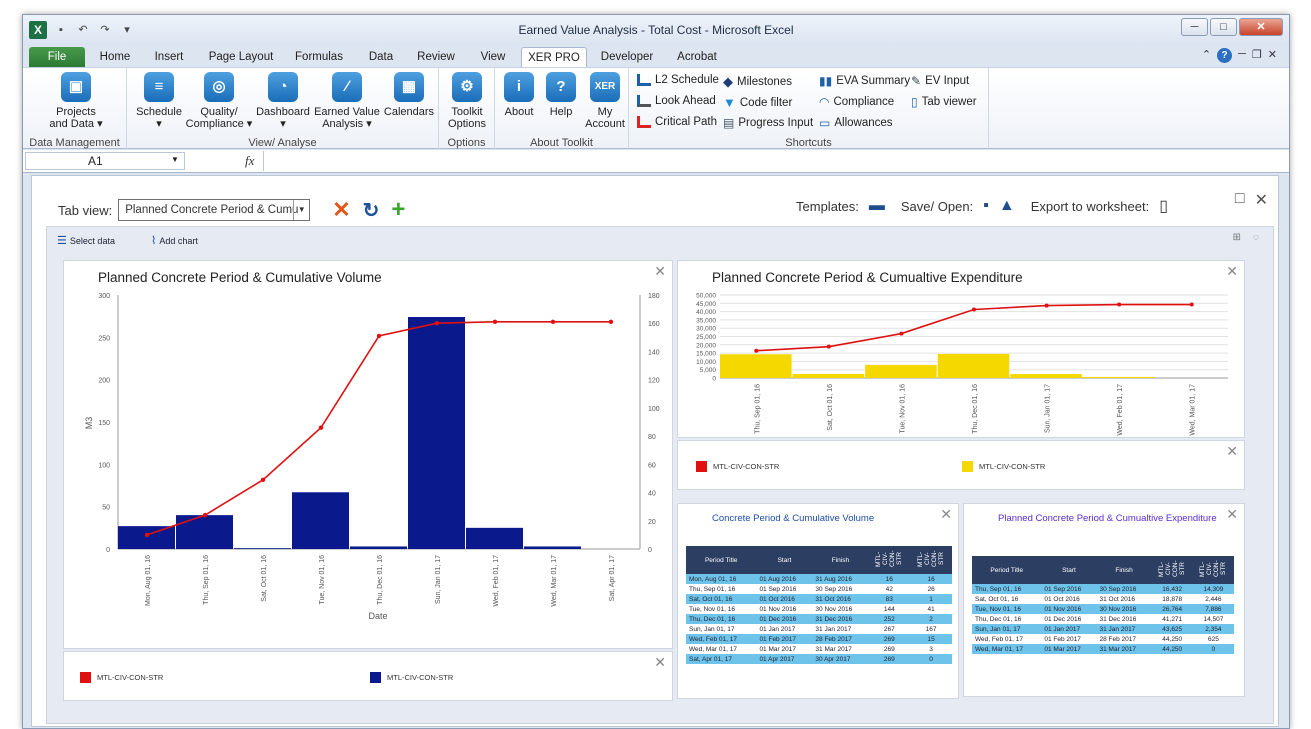 The image size is (1311, 729). I want to click on shortcut-allowances: ▭ Allowances, so click(856, 123).